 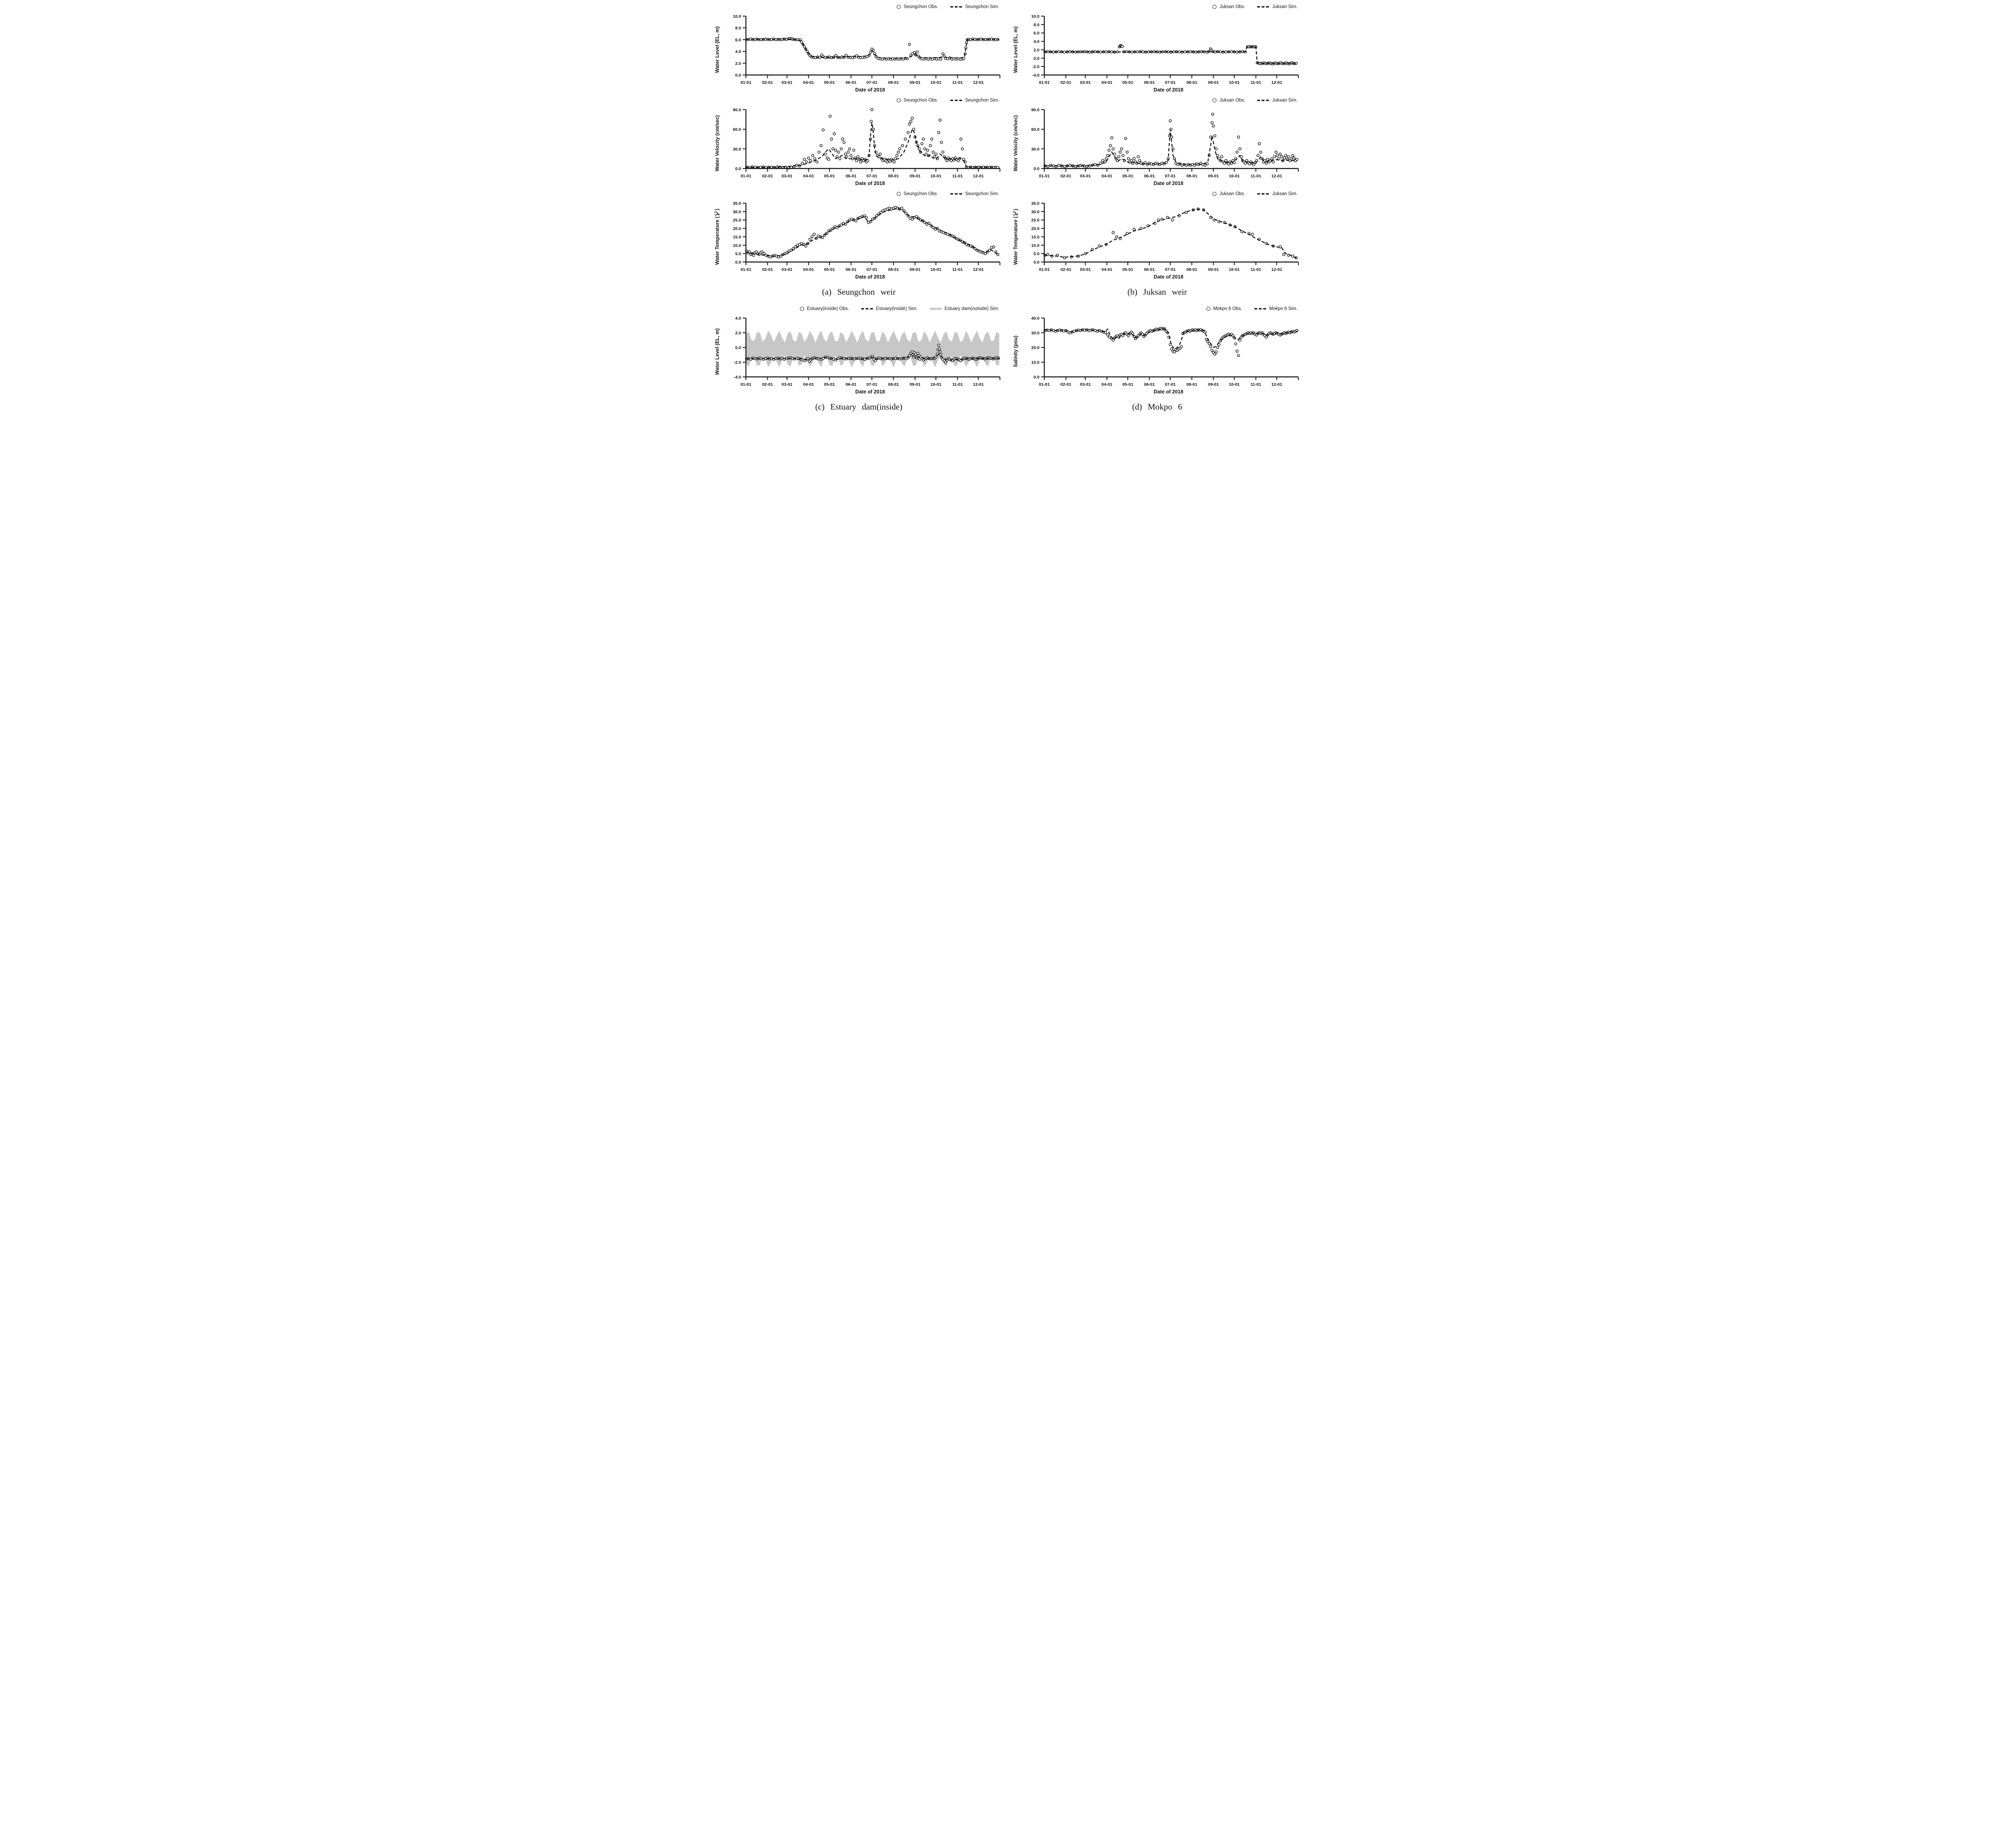 I want to click on legend-seungchon-water-level: Seungchon Obs. Seungchon Sim., so click(x=859, y=7).